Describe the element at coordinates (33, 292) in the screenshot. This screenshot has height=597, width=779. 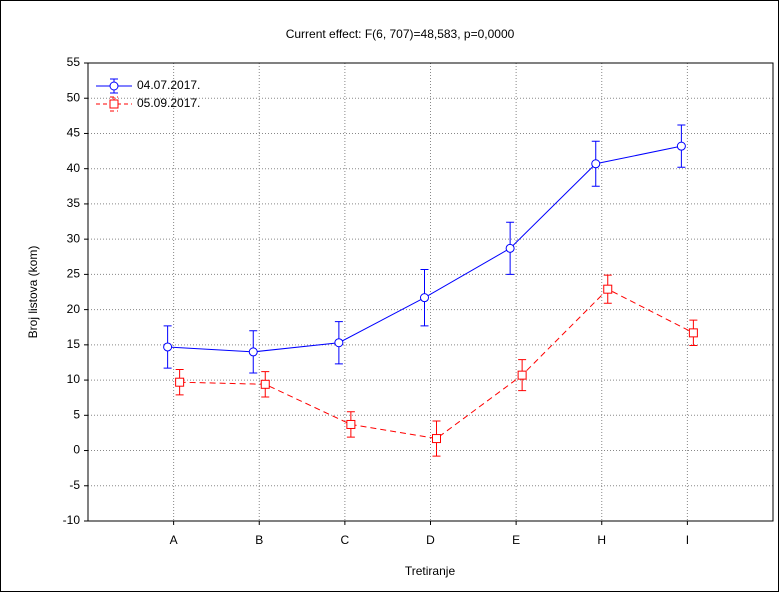
I see `y-axis-label: Broj listova (kom)` at that location.